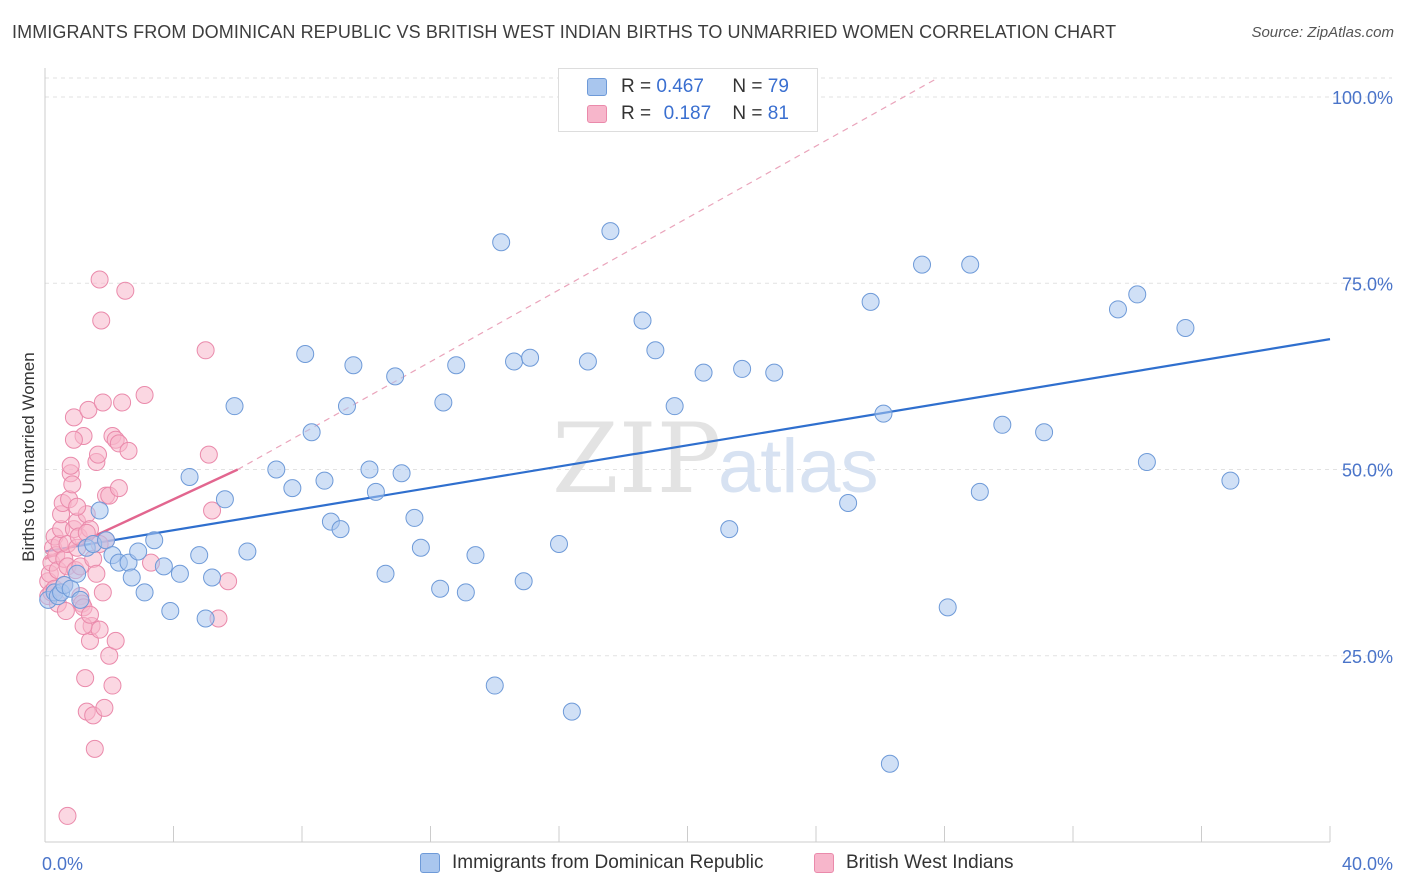  I want to click on bottom-legend-swatch-pink, so click(824, 863).